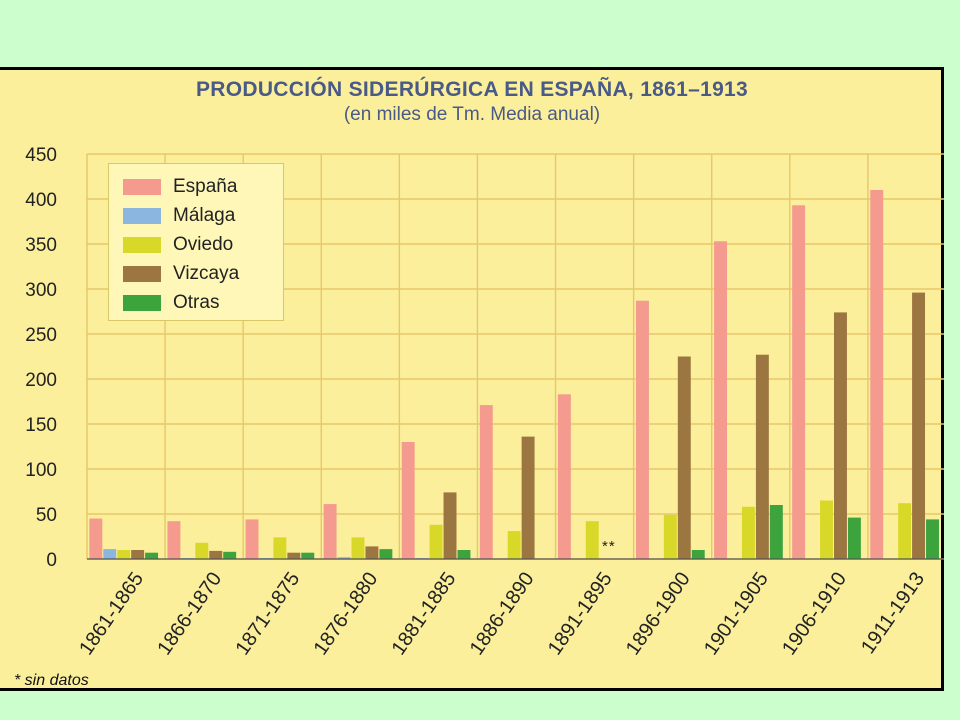 Image resolution: width=960 pixels, height=720 pixels. What do you see at coordinates (41, 358) in the screenshot?
I see `y-axis: 450 400 350 300 250 200 150 100 50 0` at bounding box center [41, 358].